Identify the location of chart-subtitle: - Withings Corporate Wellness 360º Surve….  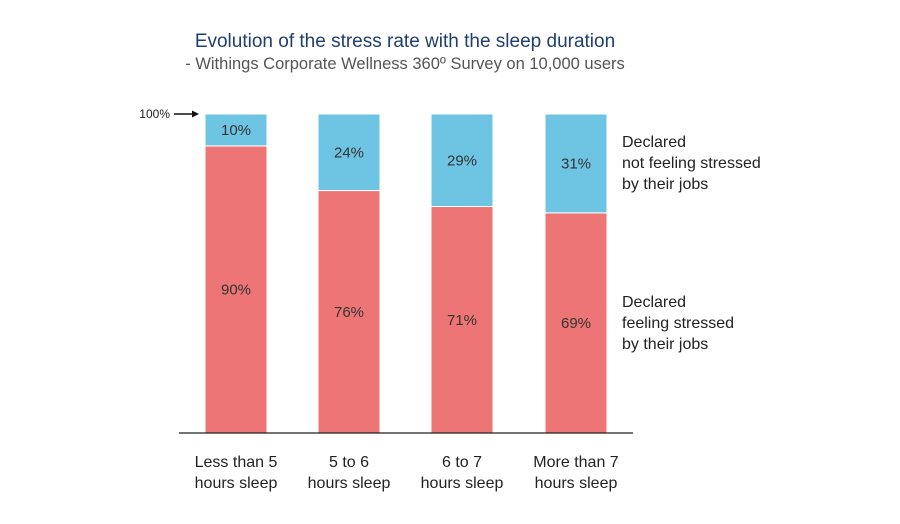
(405, 64).